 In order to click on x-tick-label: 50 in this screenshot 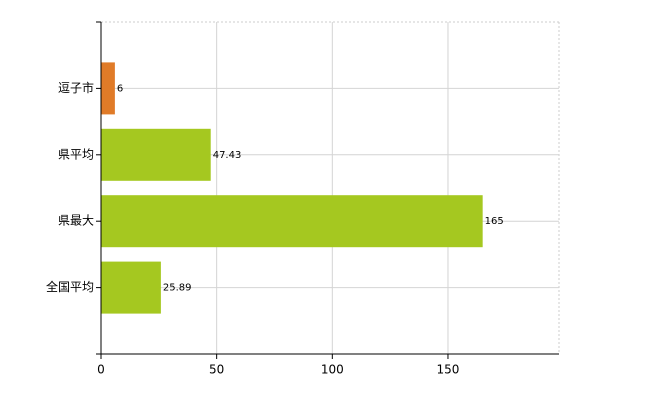, I will do `click(216, 370)`.